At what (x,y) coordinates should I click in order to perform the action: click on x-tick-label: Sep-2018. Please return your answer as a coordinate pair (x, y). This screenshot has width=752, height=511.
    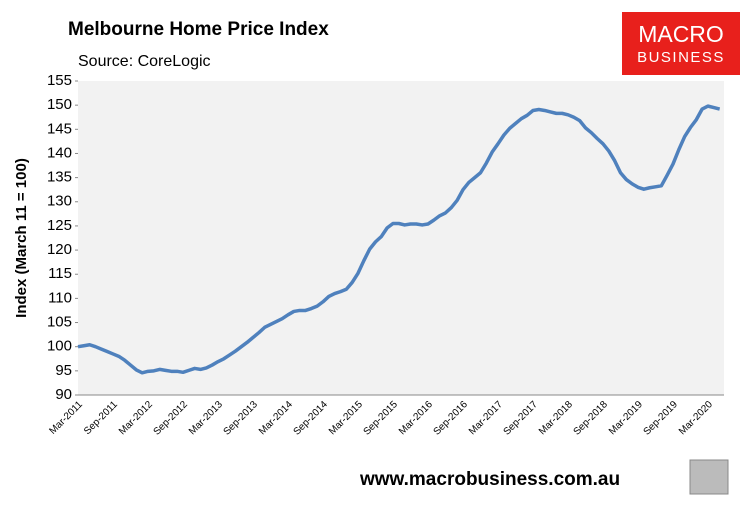
    Looking at the image, I should click on (591, 418).